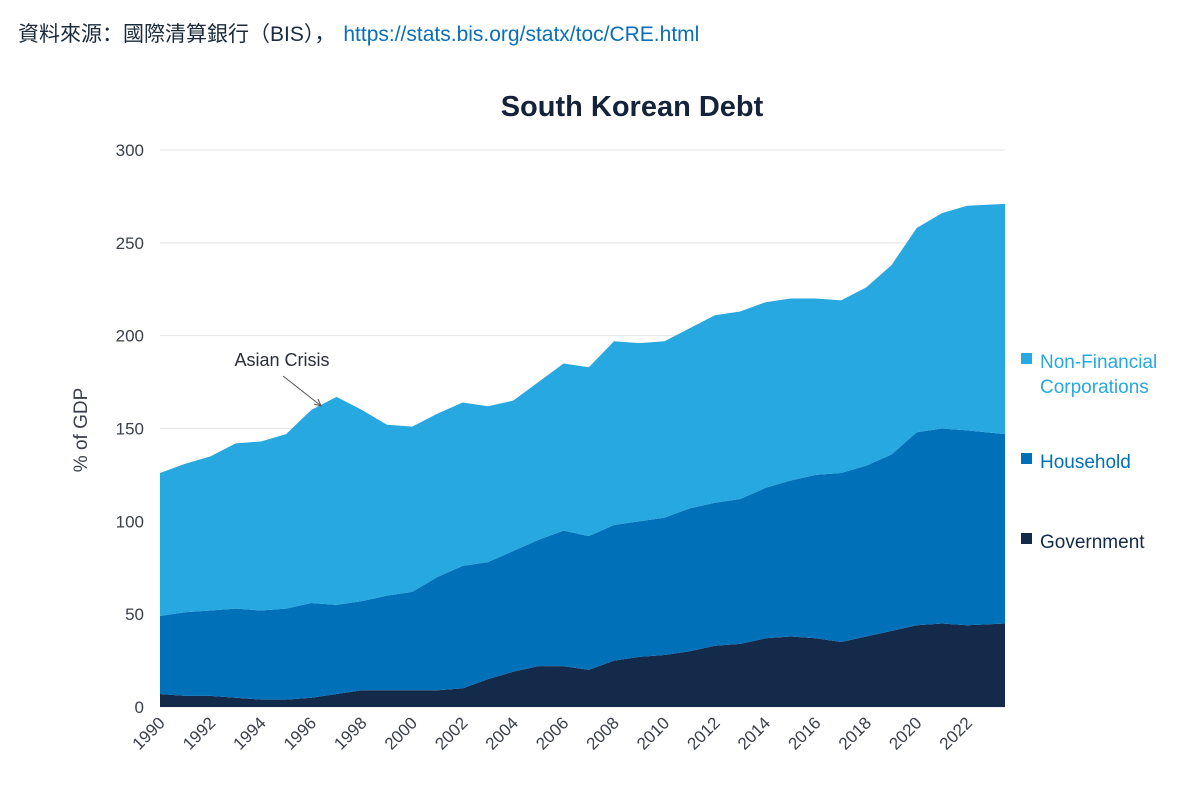 This screenshot has height=794, width=1192. Describe the element at coordinates (130, 150) in the screenshot. I see `y-tick-label: 300` at that location.